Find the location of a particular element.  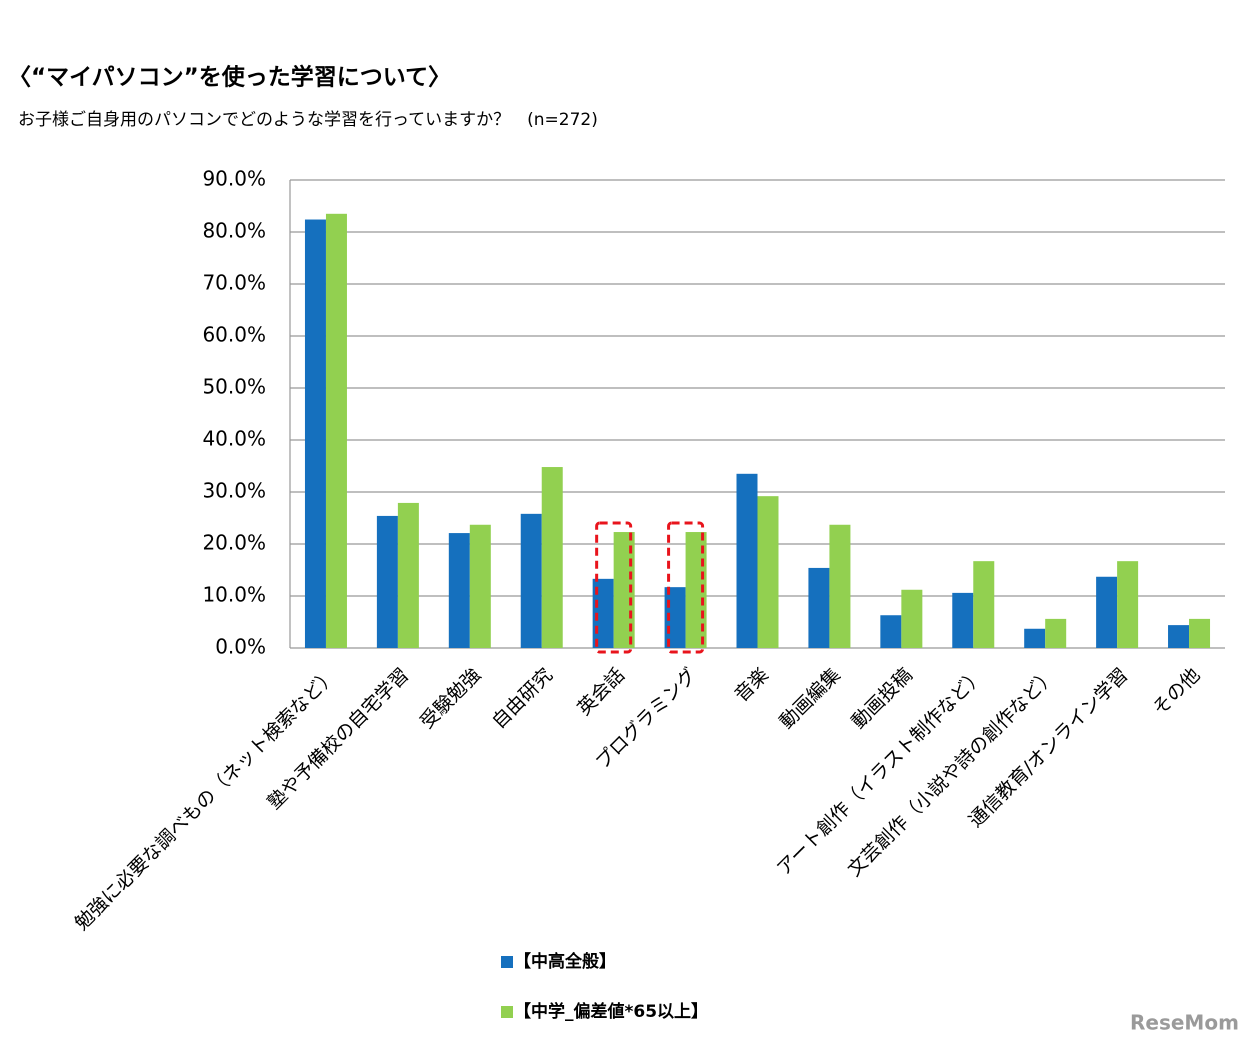

y-tick-label: 30.0% is located at coordinates (234, 491).